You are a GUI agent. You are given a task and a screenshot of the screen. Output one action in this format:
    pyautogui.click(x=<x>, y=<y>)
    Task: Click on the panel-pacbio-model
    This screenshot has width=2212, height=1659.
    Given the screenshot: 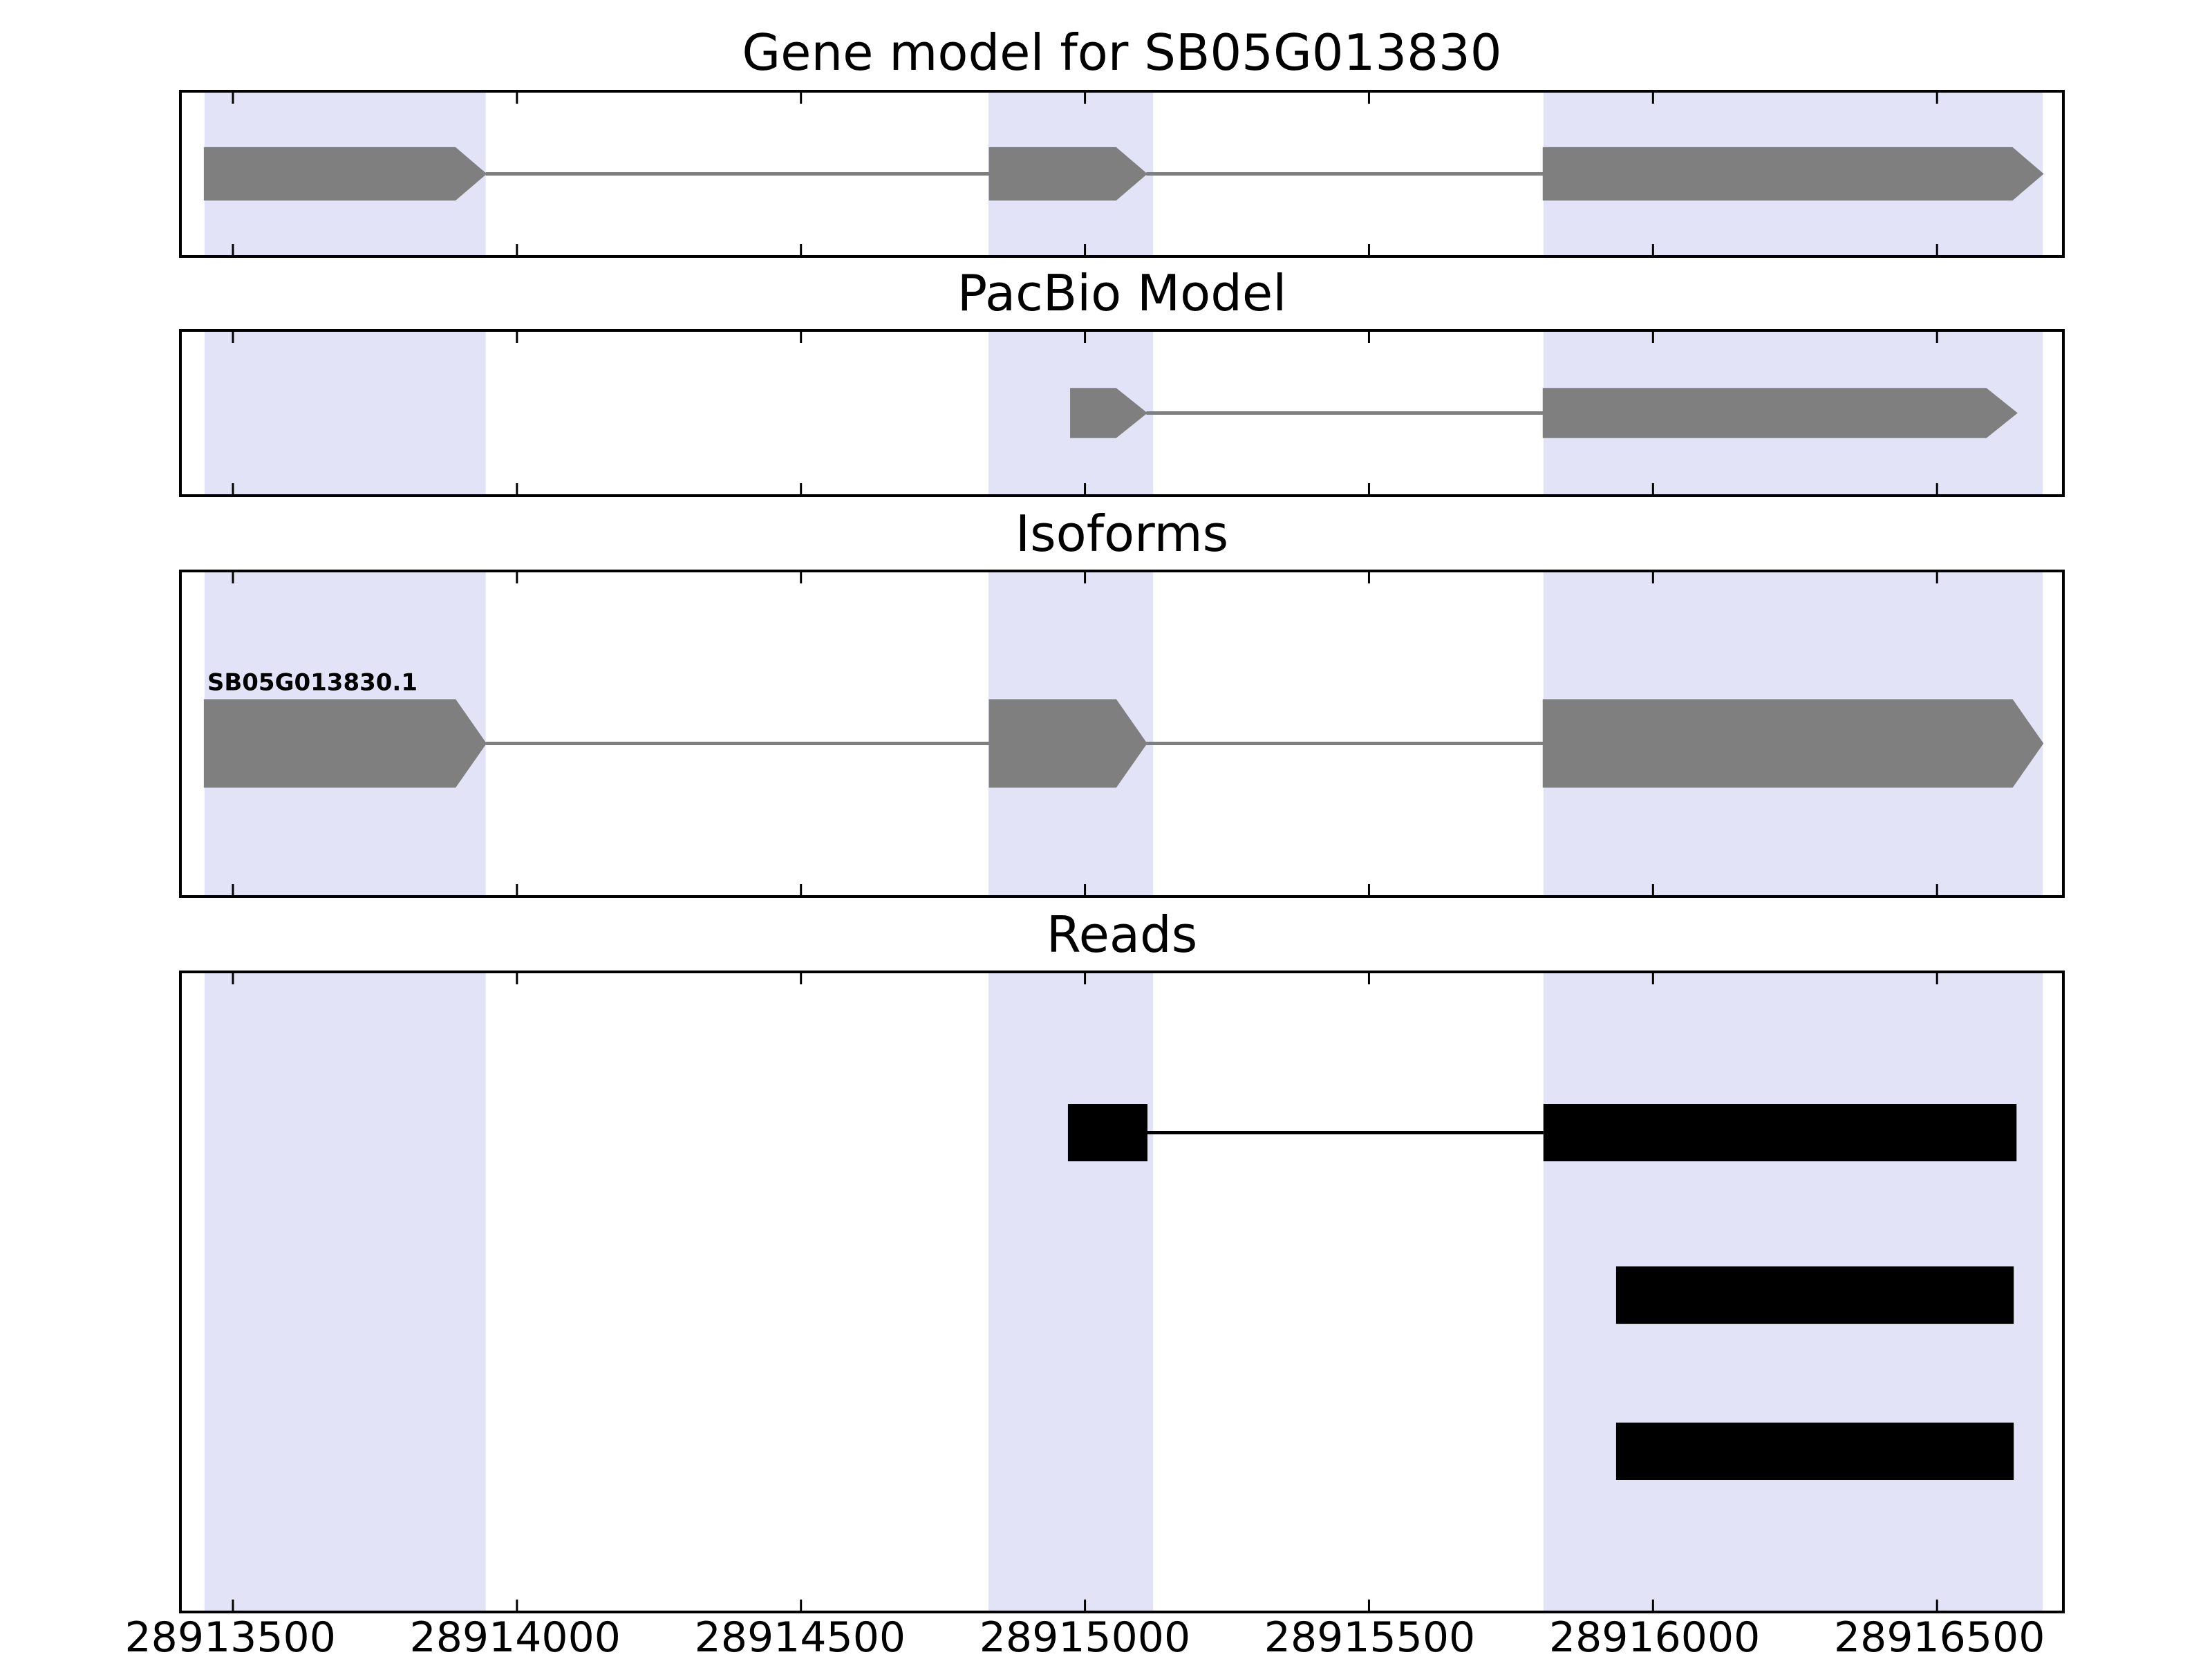 What is the action you would take?
    pyautogui.click(x=1122, y=413)
    